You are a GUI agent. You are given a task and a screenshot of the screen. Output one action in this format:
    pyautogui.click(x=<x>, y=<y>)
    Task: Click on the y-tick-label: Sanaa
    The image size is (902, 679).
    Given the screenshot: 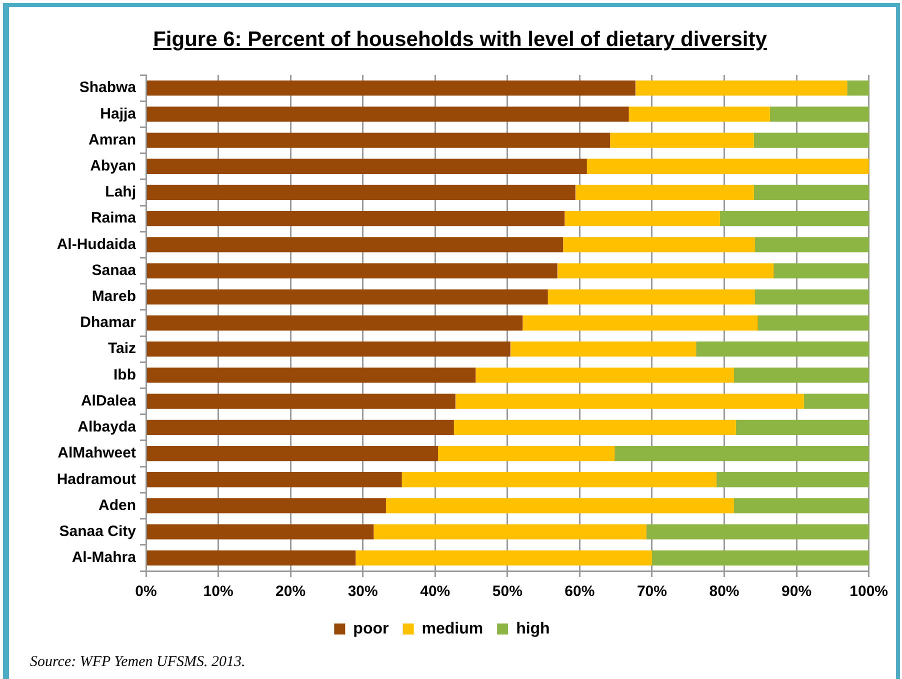 What is the action you would take?
    pyautogui.click(x=114, y=270)
    